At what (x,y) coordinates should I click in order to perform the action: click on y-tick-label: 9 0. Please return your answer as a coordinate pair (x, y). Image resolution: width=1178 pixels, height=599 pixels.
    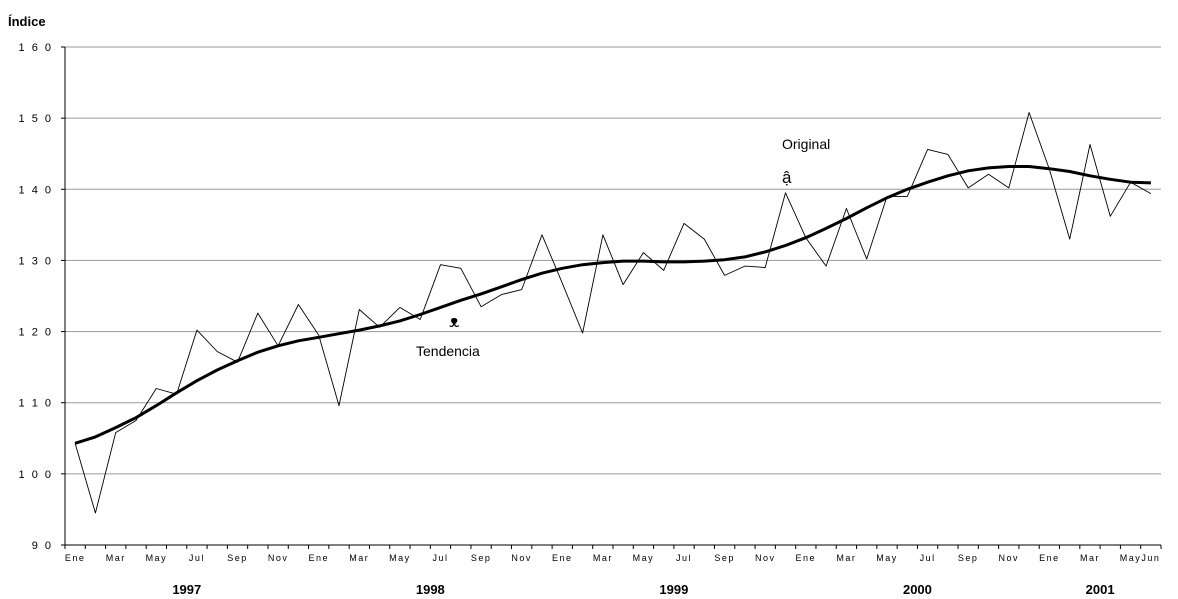
    Looking at the image, I should click on (42, 546).